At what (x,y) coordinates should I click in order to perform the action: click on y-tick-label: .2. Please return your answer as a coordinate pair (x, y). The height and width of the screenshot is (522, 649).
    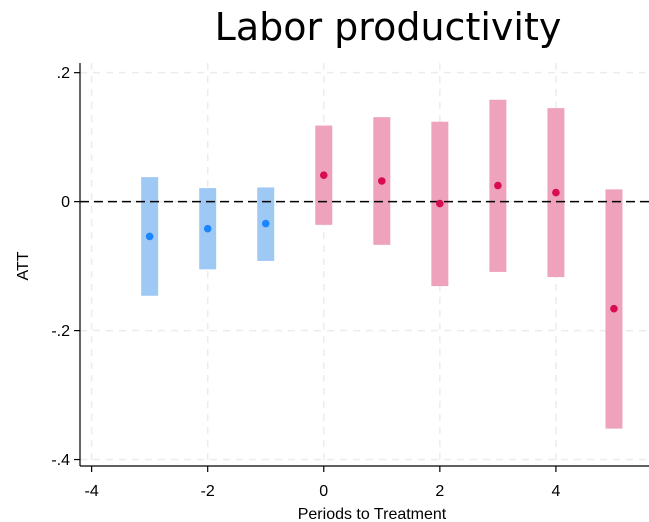
    Looking at the image, I should click on (63, 73).